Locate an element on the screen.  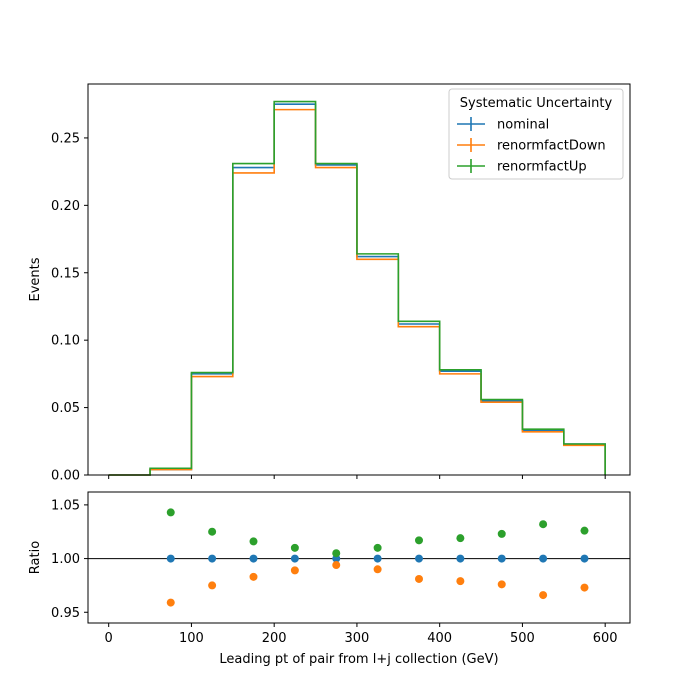
x-tick-label: 0 is located at coordinates (109, 638).